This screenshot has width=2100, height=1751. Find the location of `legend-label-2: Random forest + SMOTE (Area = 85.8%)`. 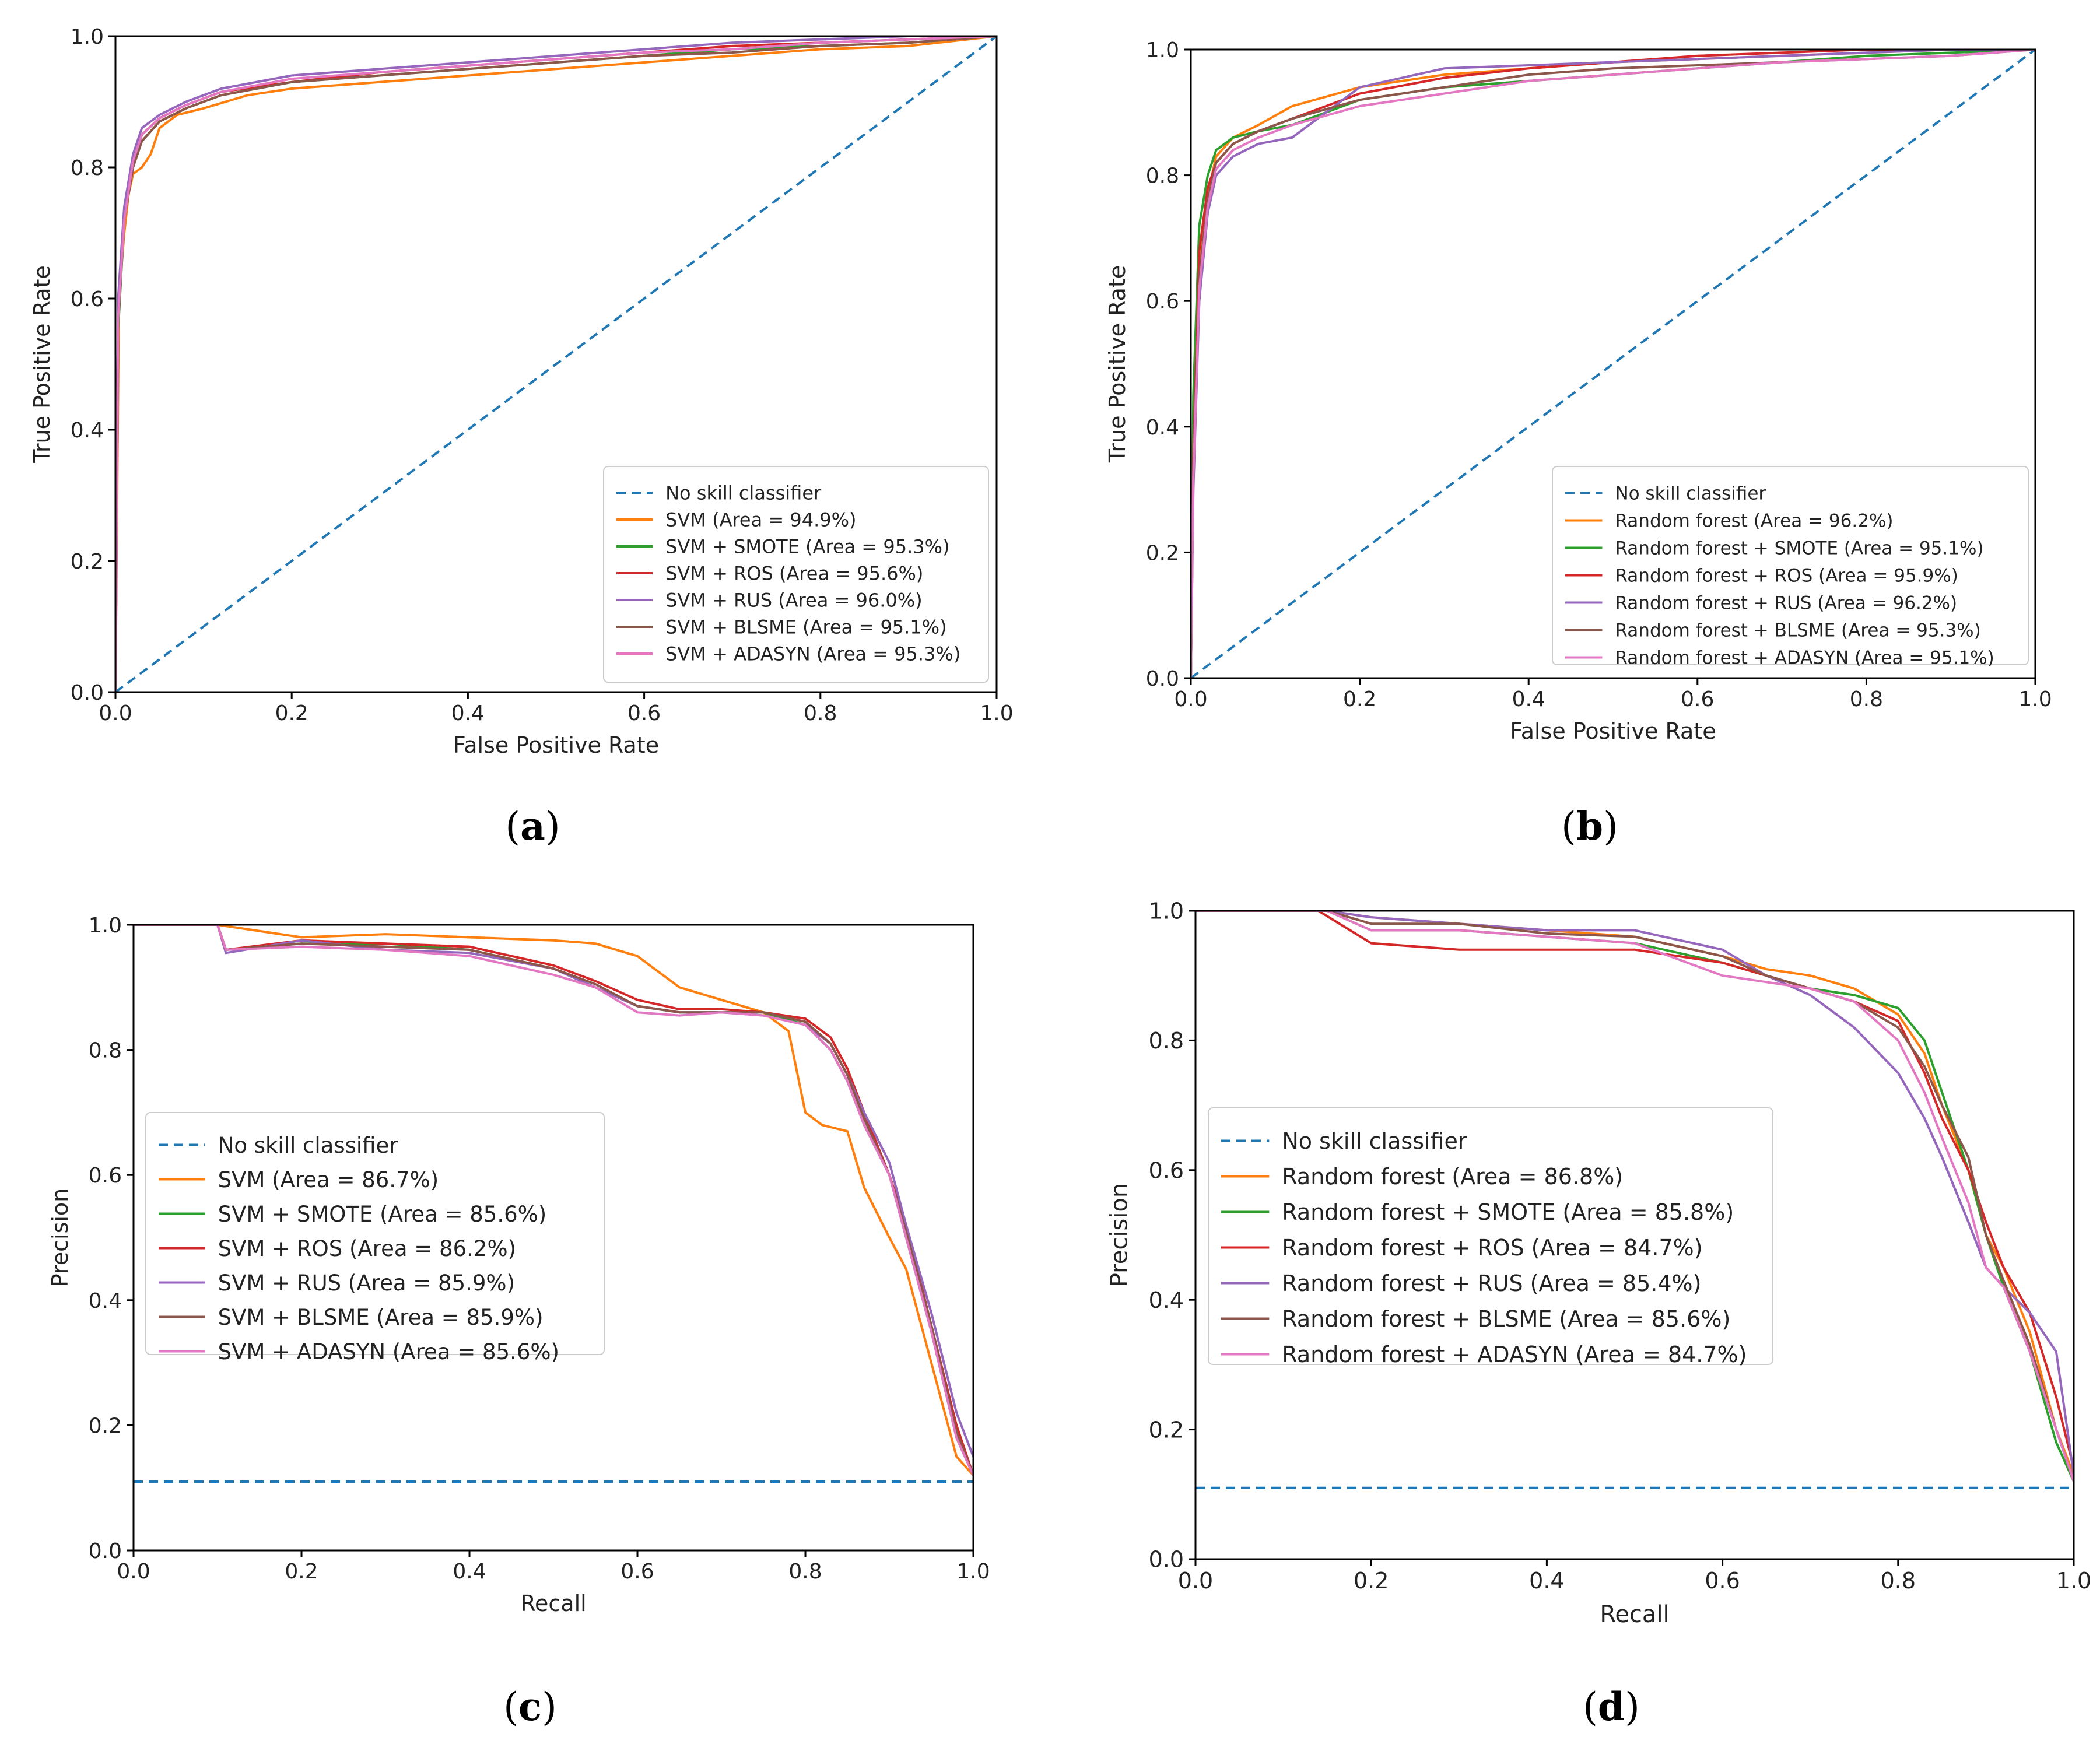

legend-label-2: Random forest + SMOTE (Area = 85.8%) is located at coordinates (1508, 1212).